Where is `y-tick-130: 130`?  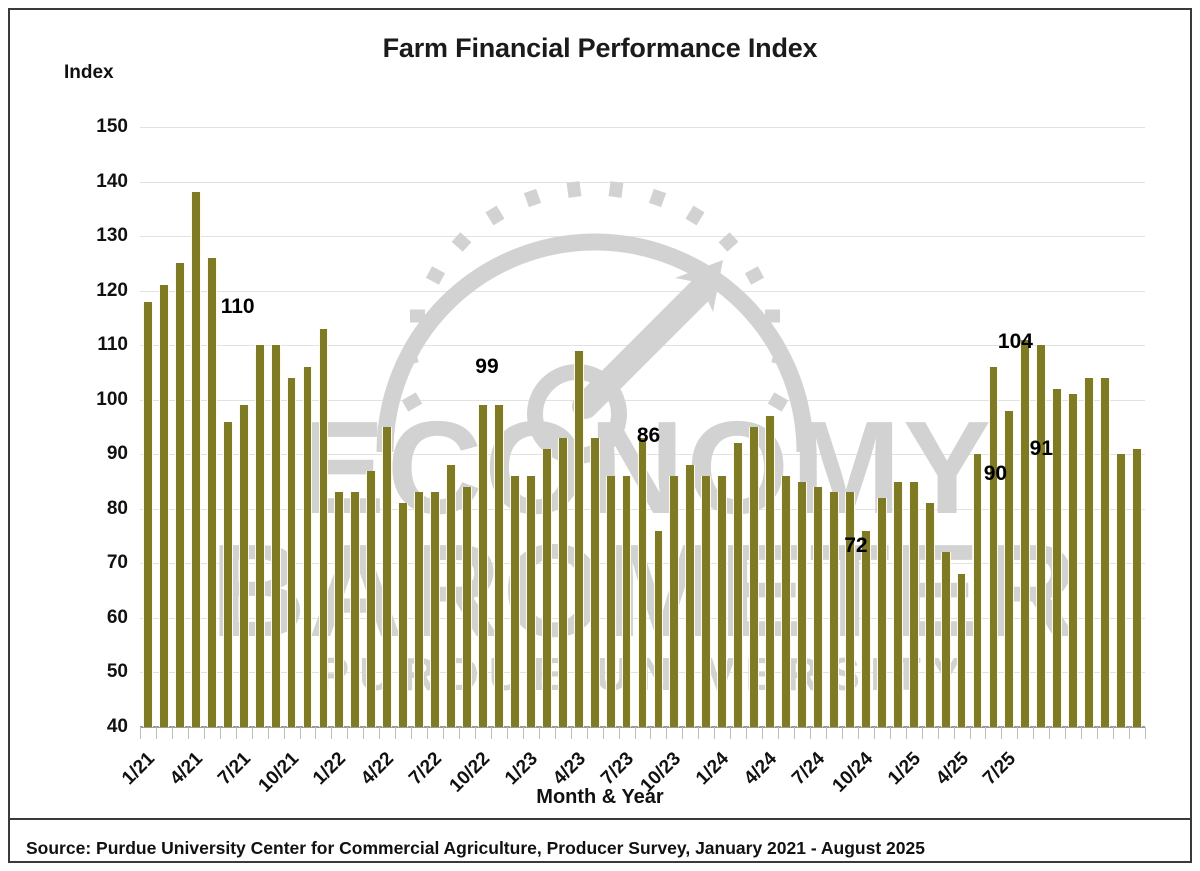
y-tick-130: 130 is located at coordinates (112, 236).